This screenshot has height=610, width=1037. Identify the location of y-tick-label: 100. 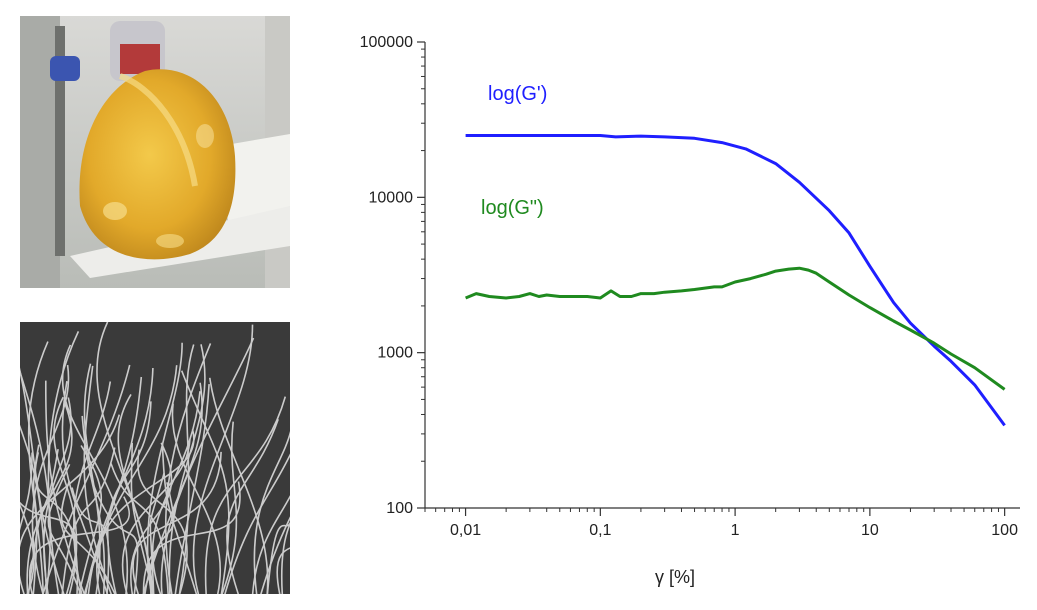
(399, 508).